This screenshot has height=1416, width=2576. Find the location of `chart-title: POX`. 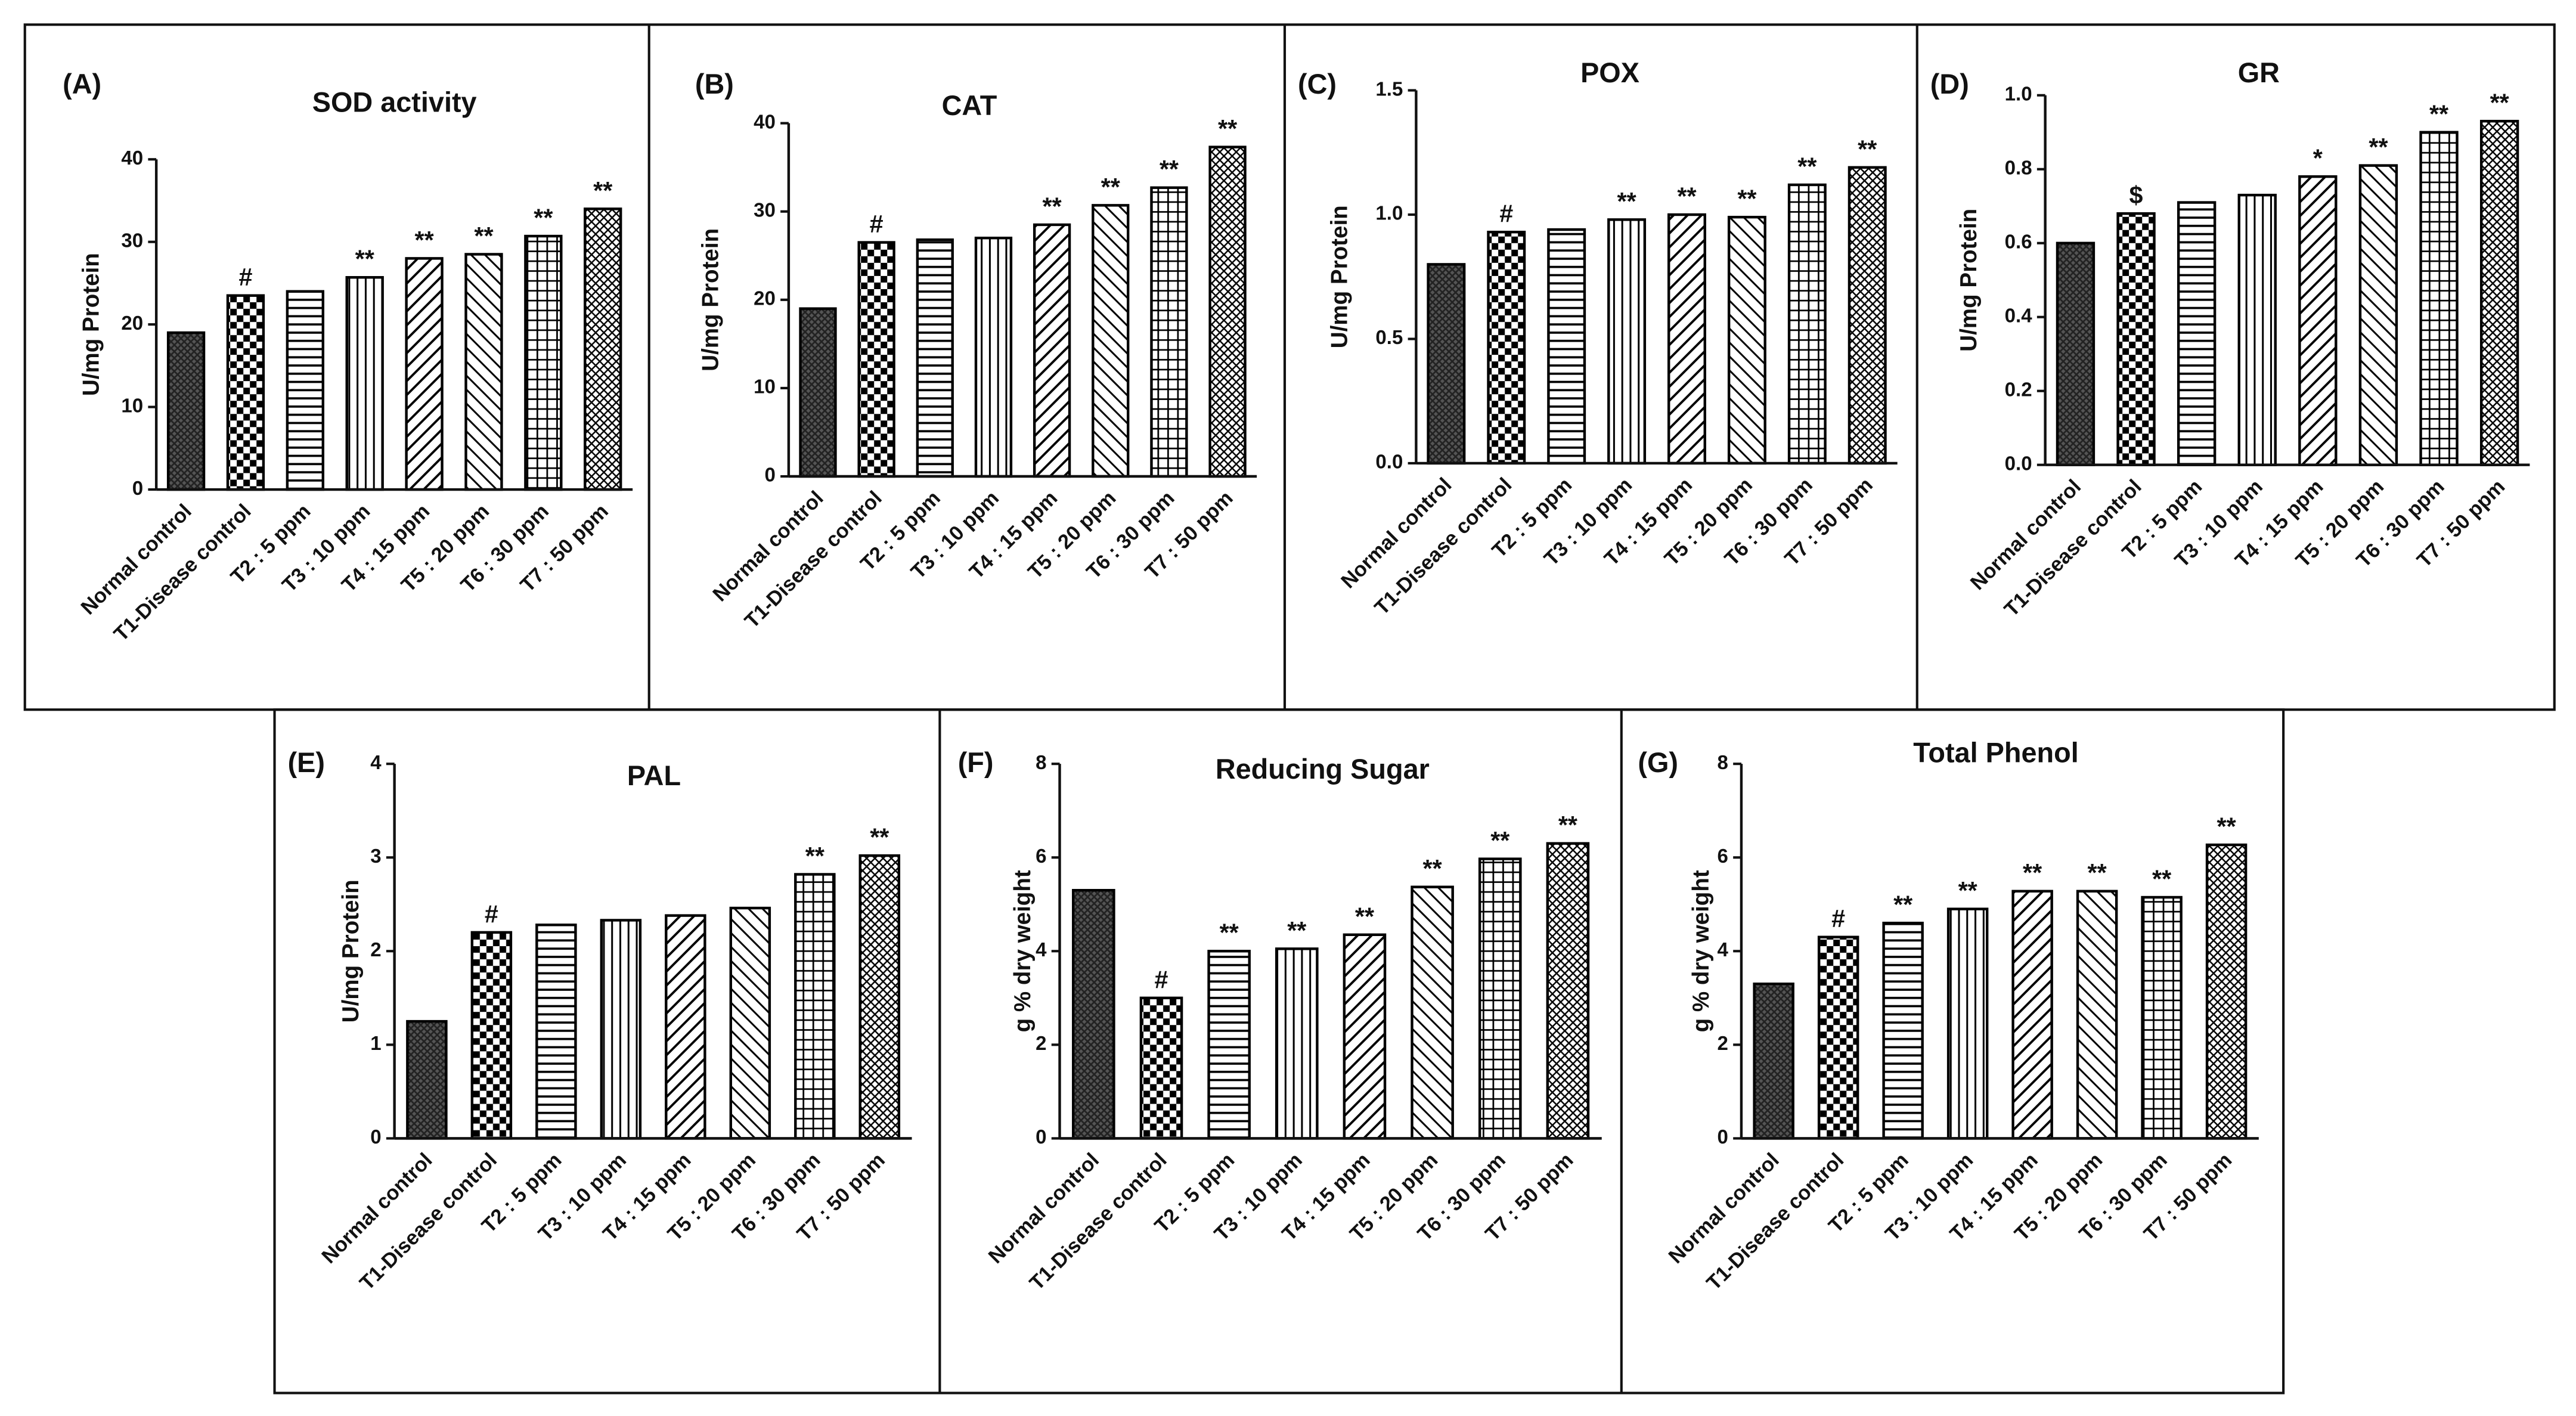

chart-title: POX is located at coordinates (1609, 72).